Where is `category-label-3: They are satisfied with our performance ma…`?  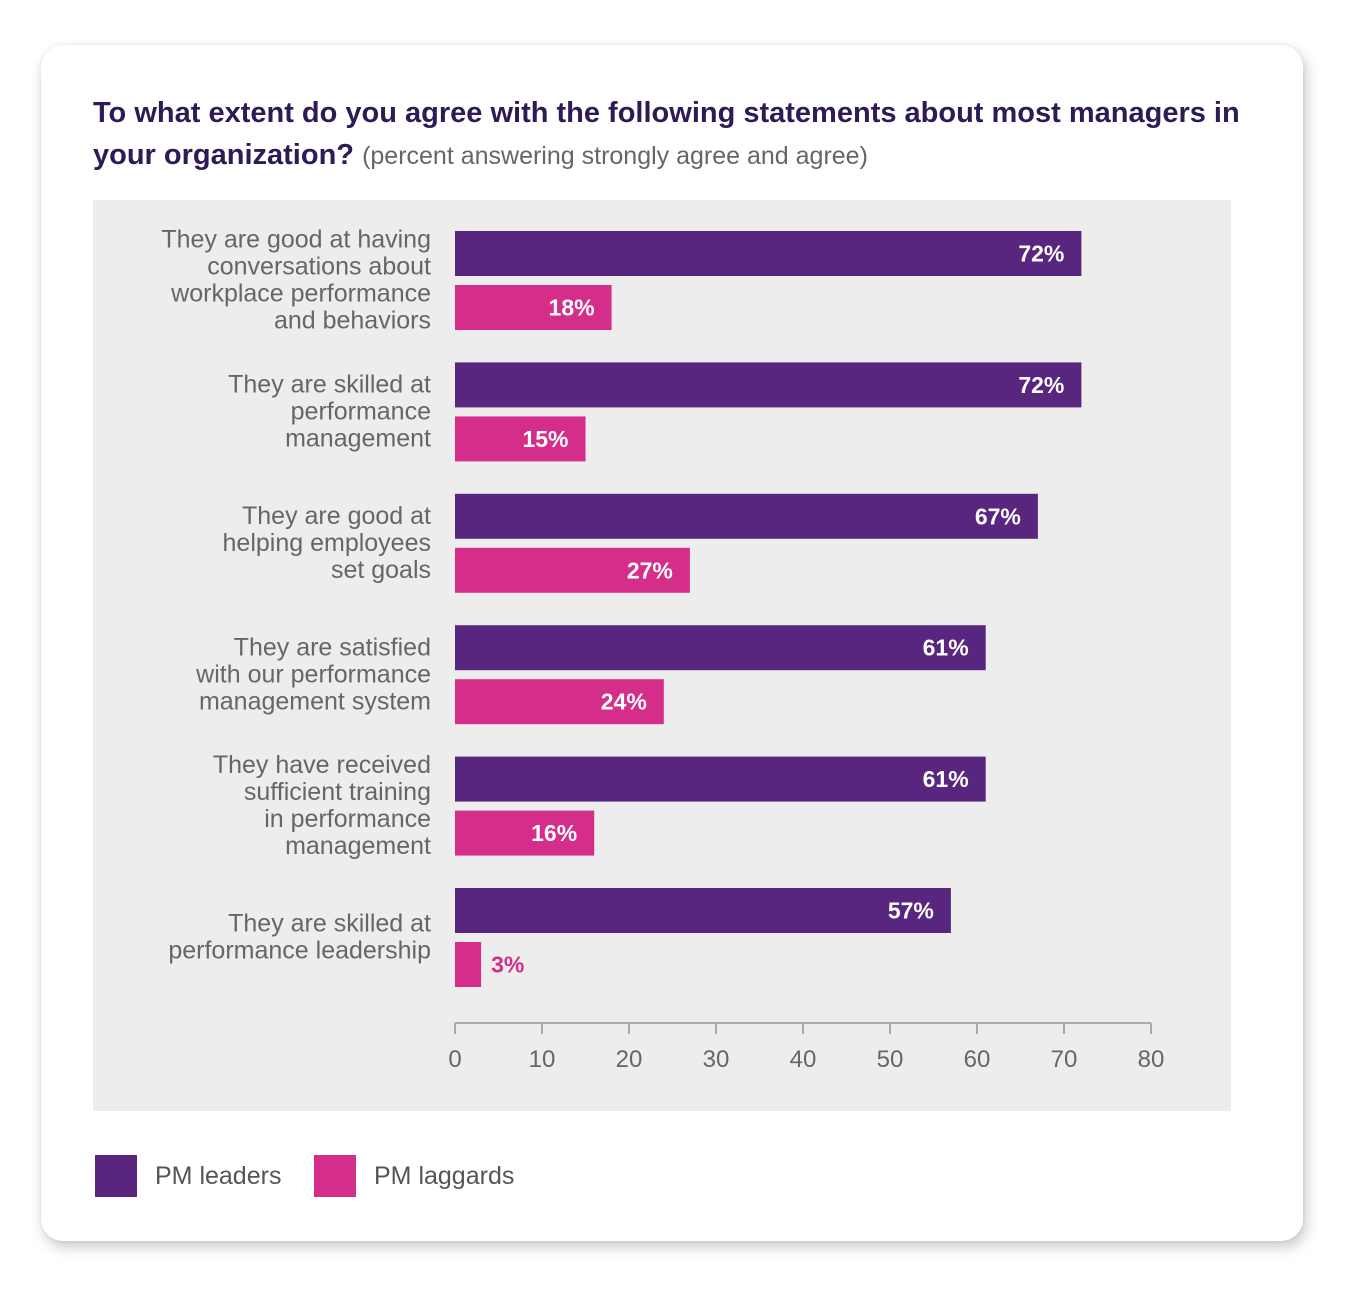
category-label-3: They are satisfied with our performance ma… is located at coordinates (313, 674).